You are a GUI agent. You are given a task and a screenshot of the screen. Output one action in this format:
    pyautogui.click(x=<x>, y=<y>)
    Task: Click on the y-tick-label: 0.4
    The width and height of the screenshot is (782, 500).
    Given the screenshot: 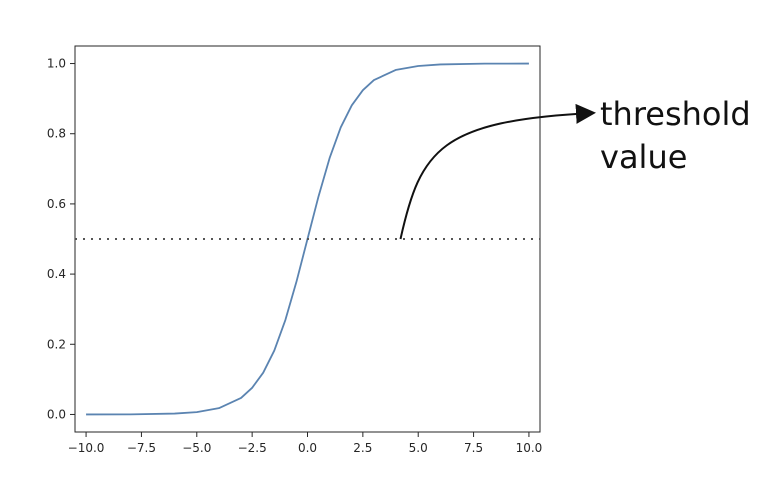 What is the action you would take?
    pyautogui.click(x=56, y=274)
    